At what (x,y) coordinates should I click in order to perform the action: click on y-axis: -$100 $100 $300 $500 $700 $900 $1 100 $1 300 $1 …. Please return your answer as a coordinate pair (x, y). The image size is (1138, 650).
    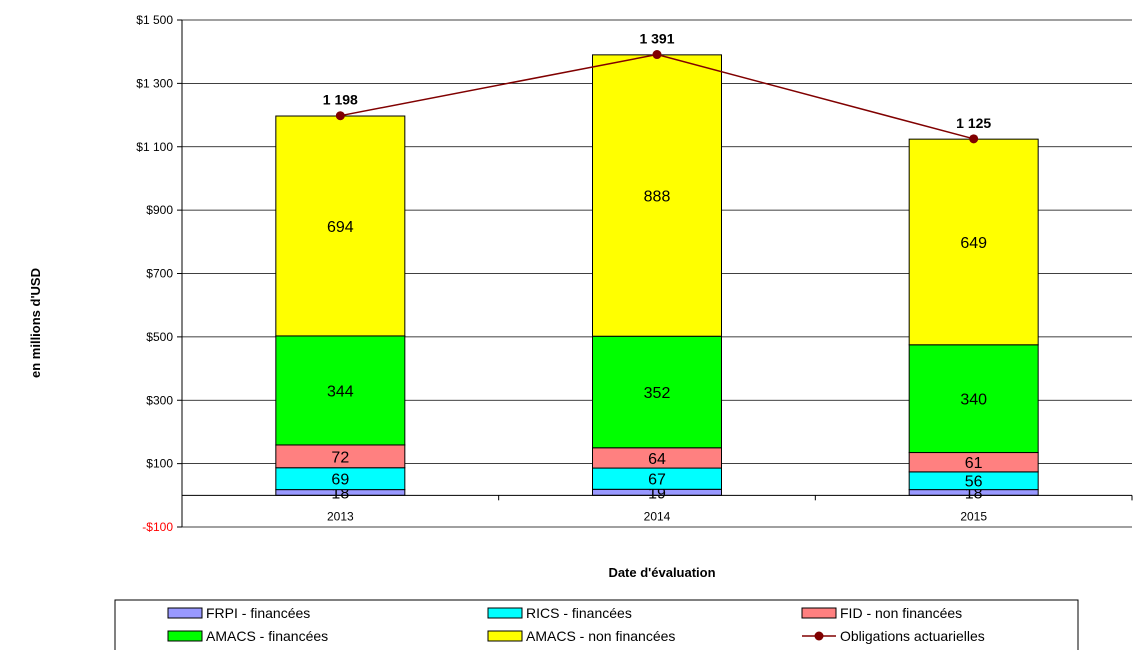
    Looking at the image, I should click on (159, 273).